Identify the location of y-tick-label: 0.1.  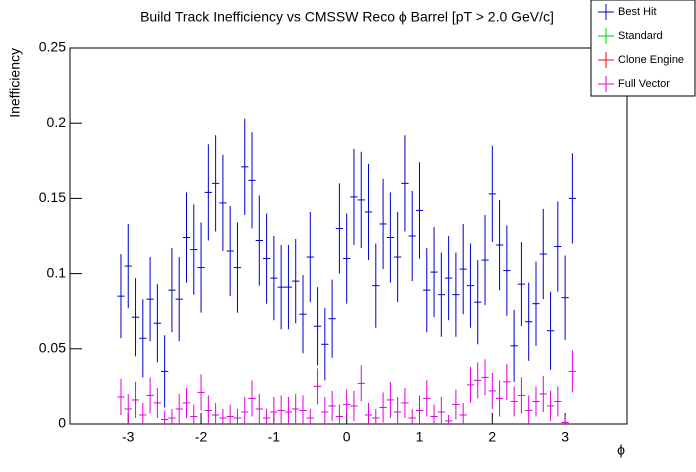
(57, 272).